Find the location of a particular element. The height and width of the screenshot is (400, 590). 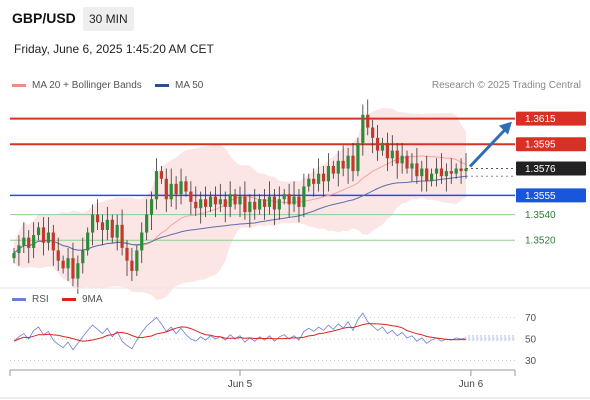

legend-label-bollinger: MA 20 + Bollinger Bands is located at coordinates (87, 85).